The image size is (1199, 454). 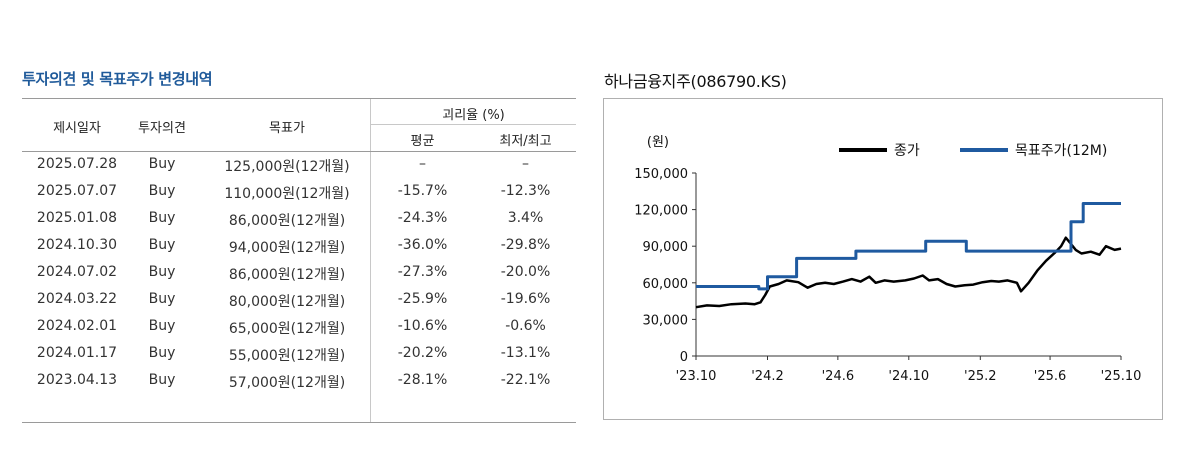 I want to click on table-row: 2024.07.02 Buy 86,000원(12개월) -27.3% -20.0%, so click(x=299, y=273).